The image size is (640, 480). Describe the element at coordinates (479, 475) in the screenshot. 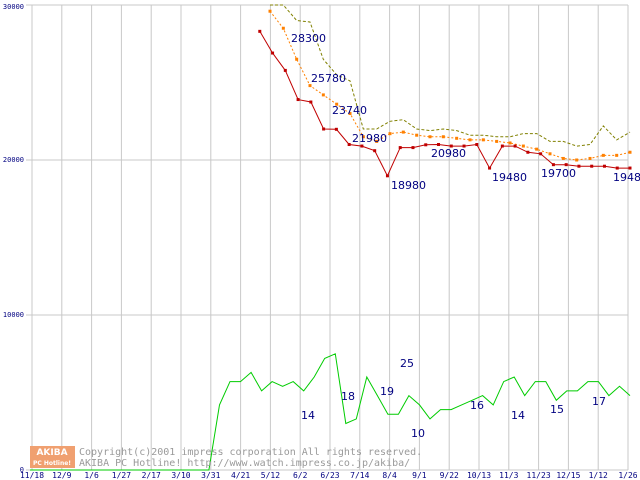

I see `x-tick-15: 10/13` at that location.